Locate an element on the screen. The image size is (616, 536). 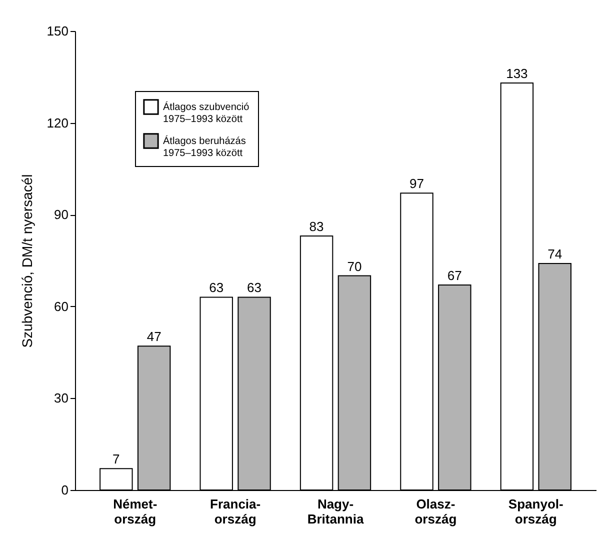
data-label: 133 is located at coordinates (517, 74).